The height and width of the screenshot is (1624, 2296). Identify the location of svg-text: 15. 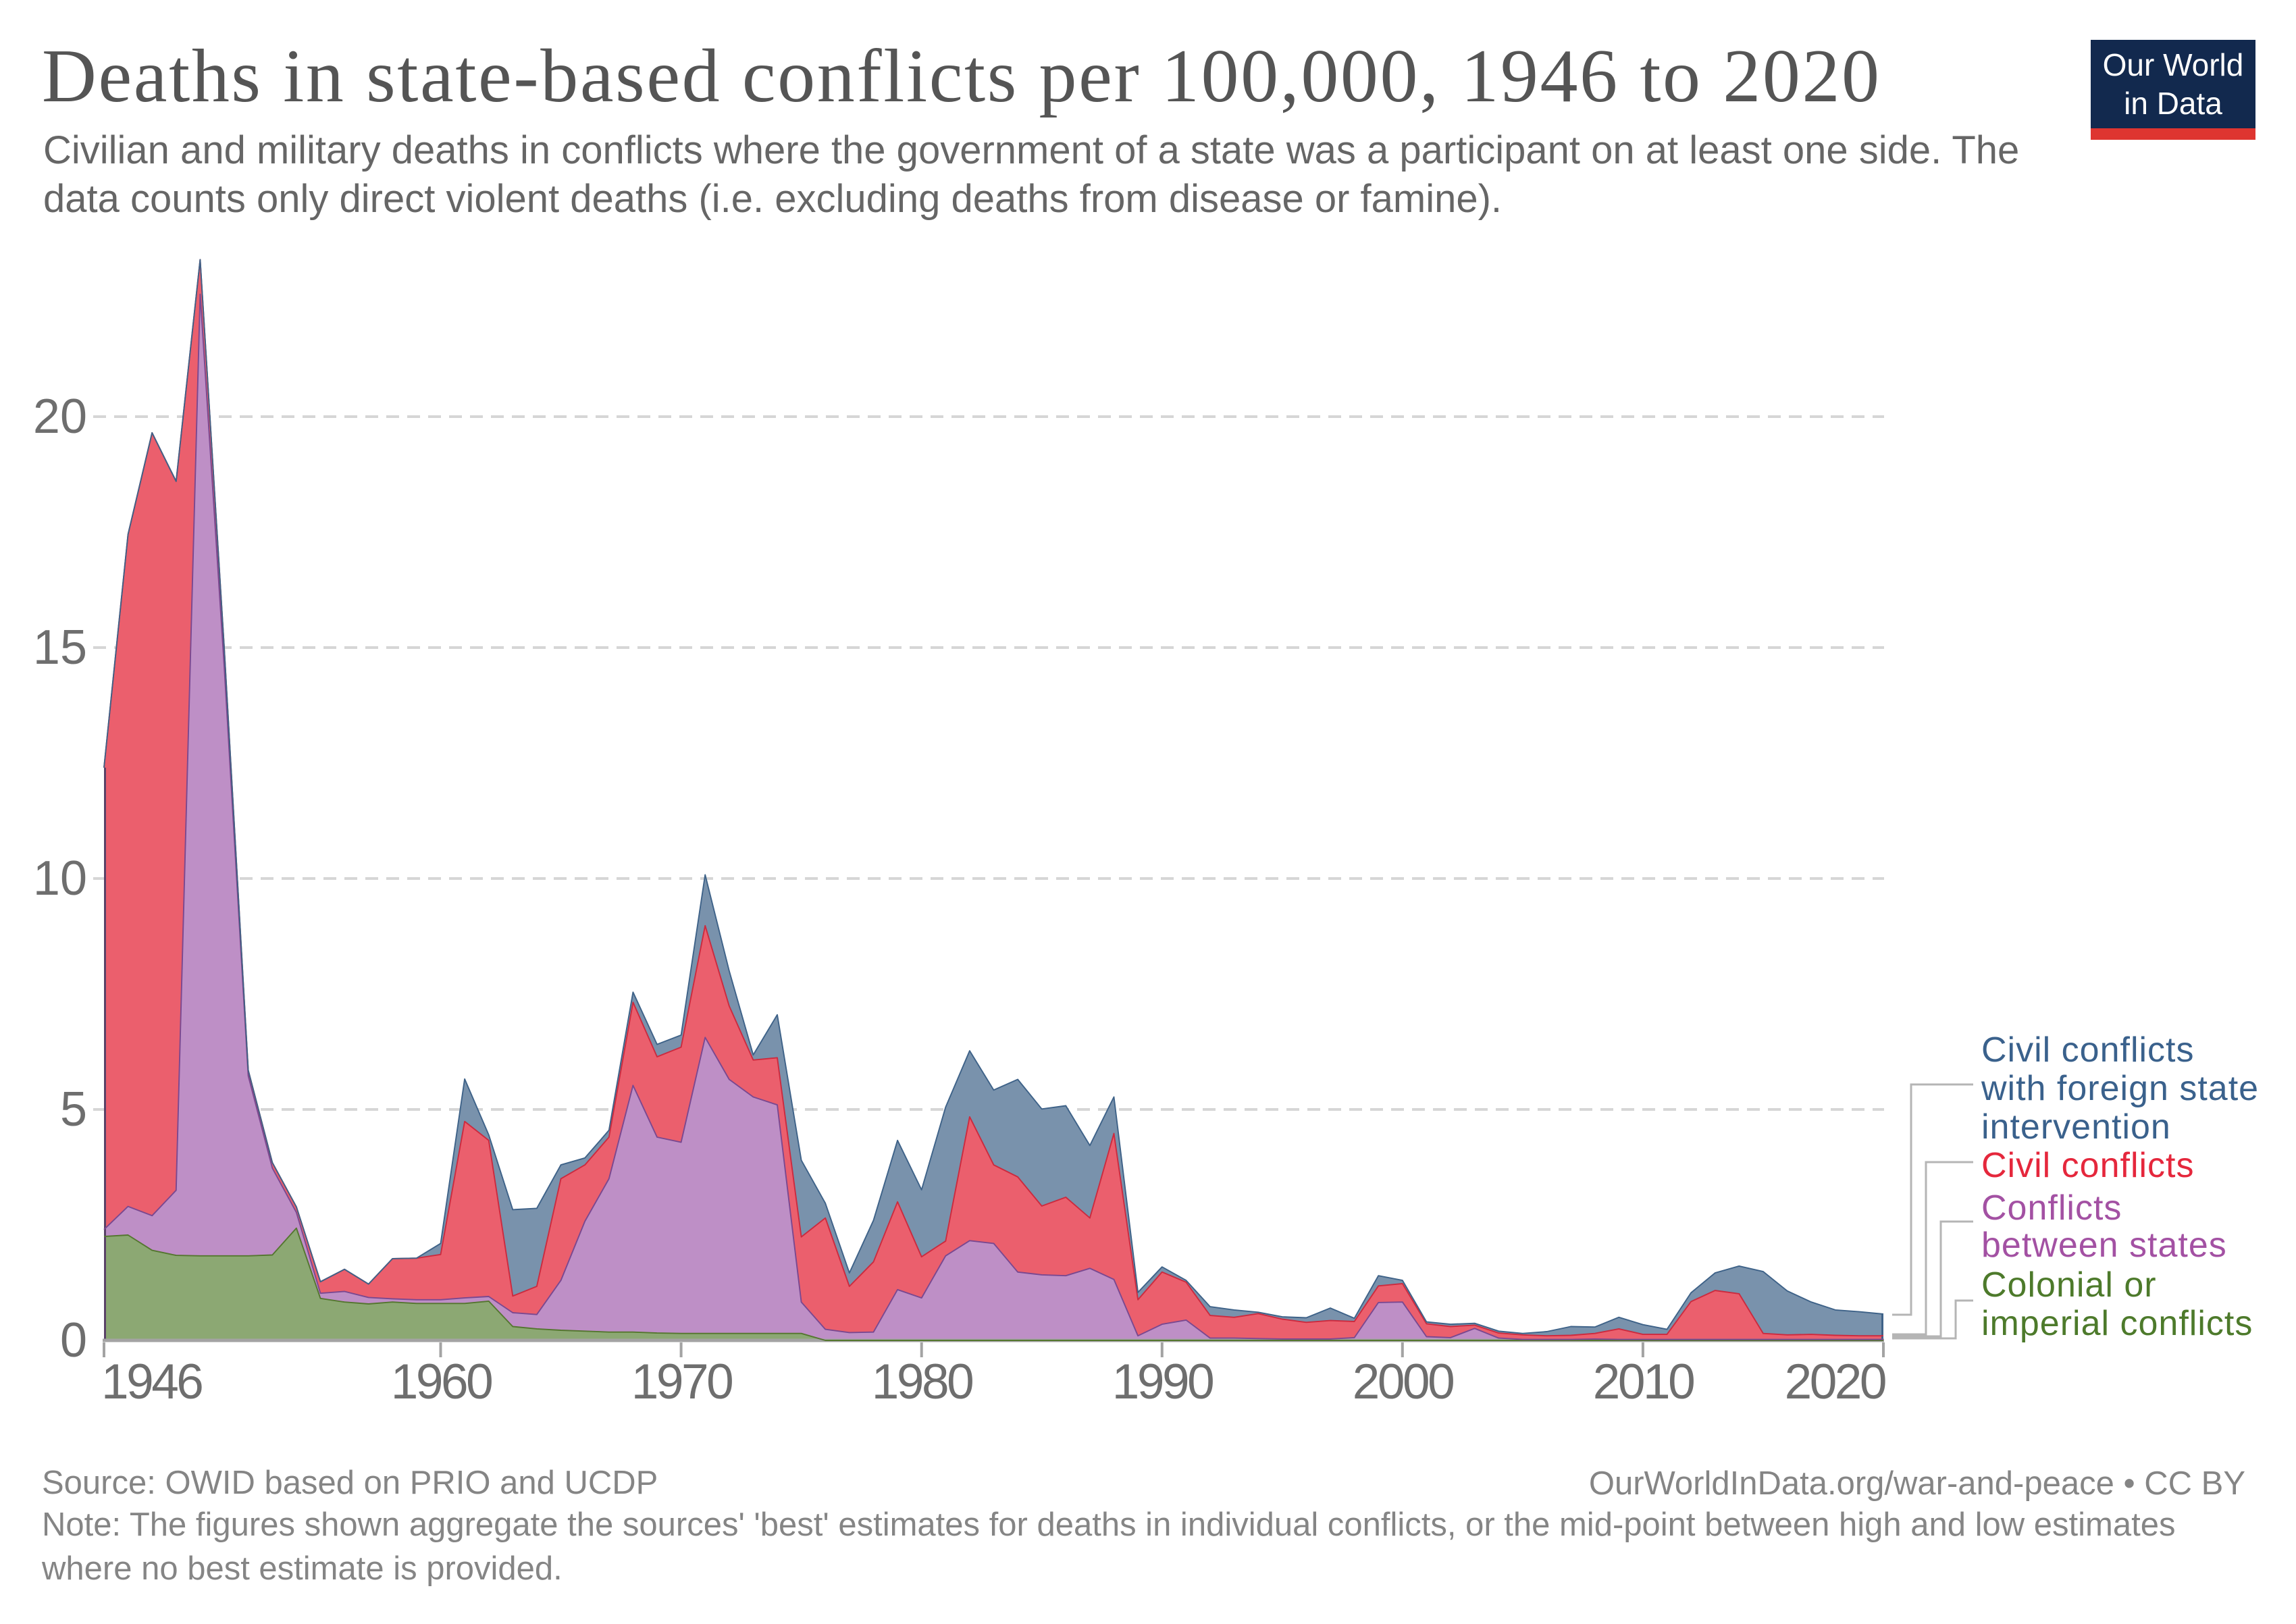
(60, 648).